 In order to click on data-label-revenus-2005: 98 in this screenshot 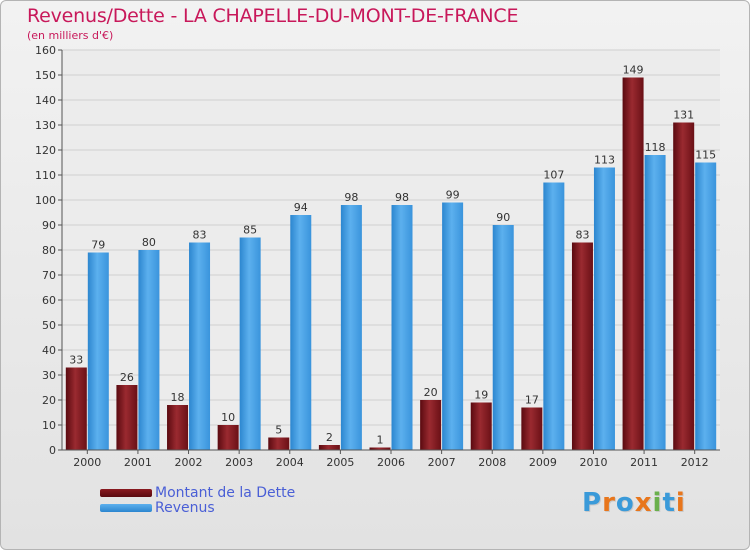, I will do `click(351, 197)`.